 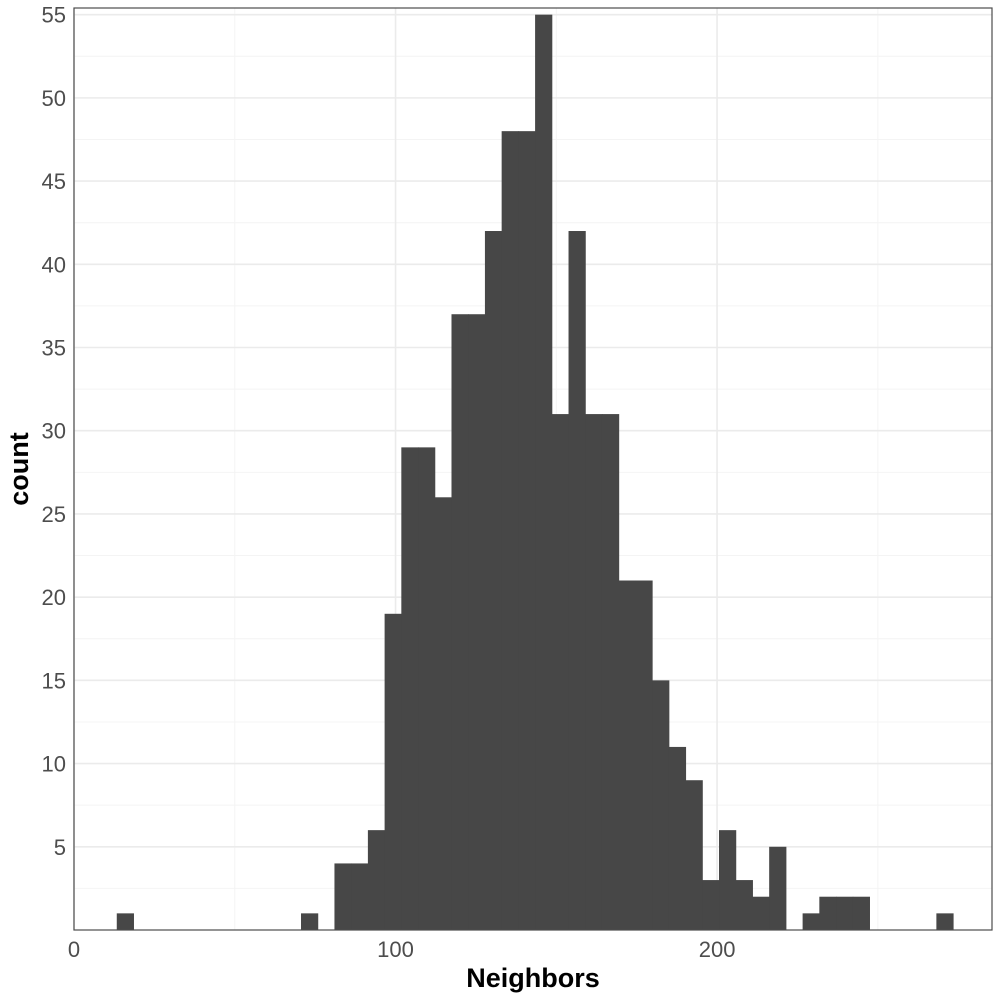 What do you see at coordinates (533, 978) in the screenshot?
I see `x-axis-title: Neighbors` at bounding box center [533, 978].